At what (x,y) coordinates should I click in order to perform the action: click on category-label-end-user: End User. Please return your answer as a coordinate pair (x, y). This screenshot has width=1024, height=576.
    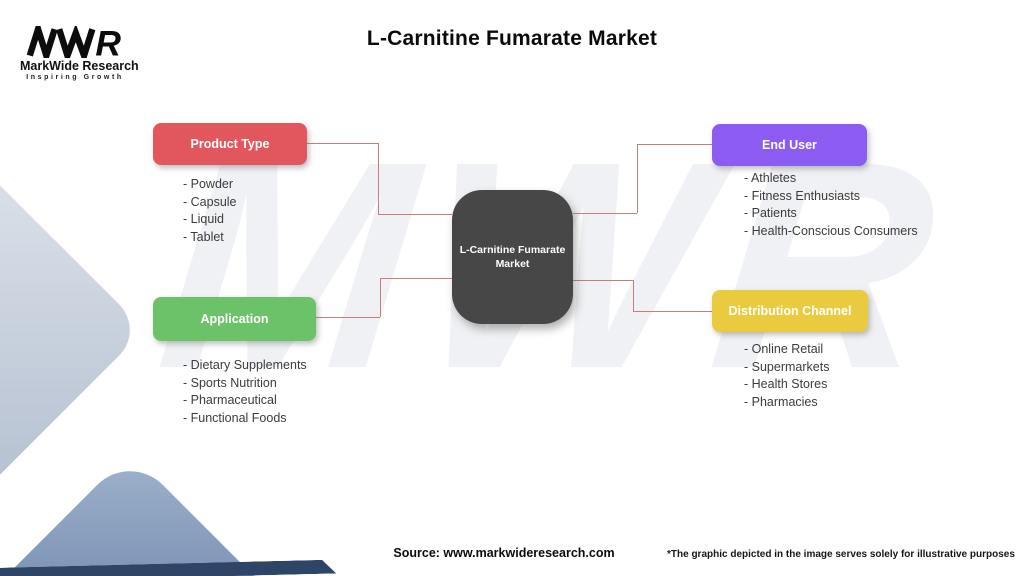
    Looking at the image, I should click on (789, 145).